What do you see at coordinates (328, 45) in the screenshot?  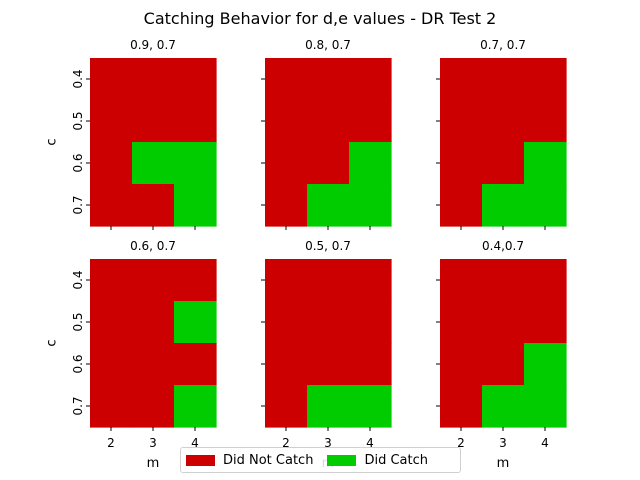 I see `panel-title: 0.8, 0.7` at bounding box center [328, 45].